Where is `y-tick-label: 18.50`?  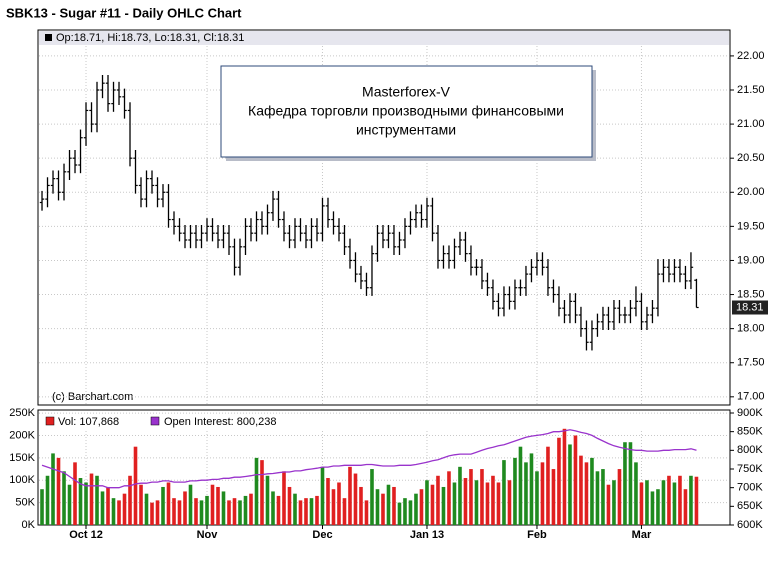 y-tick-label: 18.50 is located at coordinates (751, 294).